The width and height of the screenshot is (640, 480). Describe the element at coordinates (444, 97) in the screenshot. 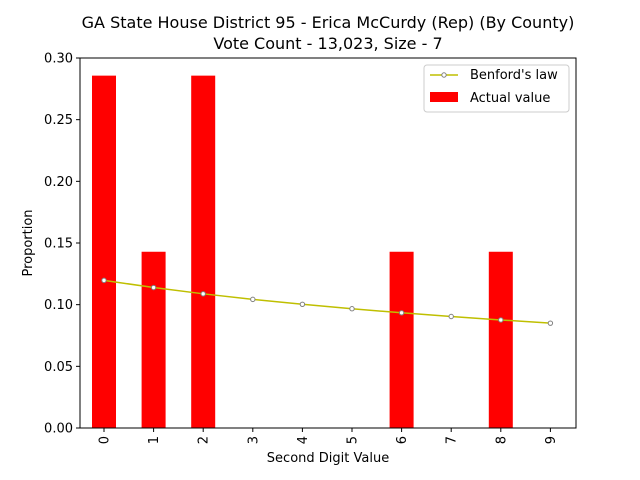

I see `legend-bar-swatch` at that location.